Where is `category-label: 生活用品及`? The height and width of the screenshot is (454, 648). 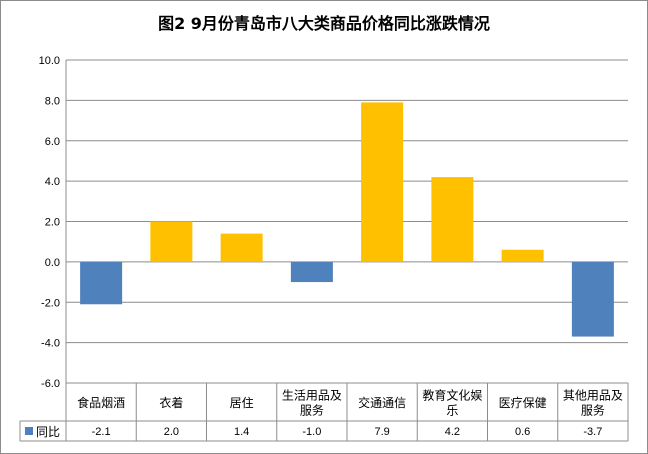
category-label: 生活用品及 is located at coordinates (312, 396).